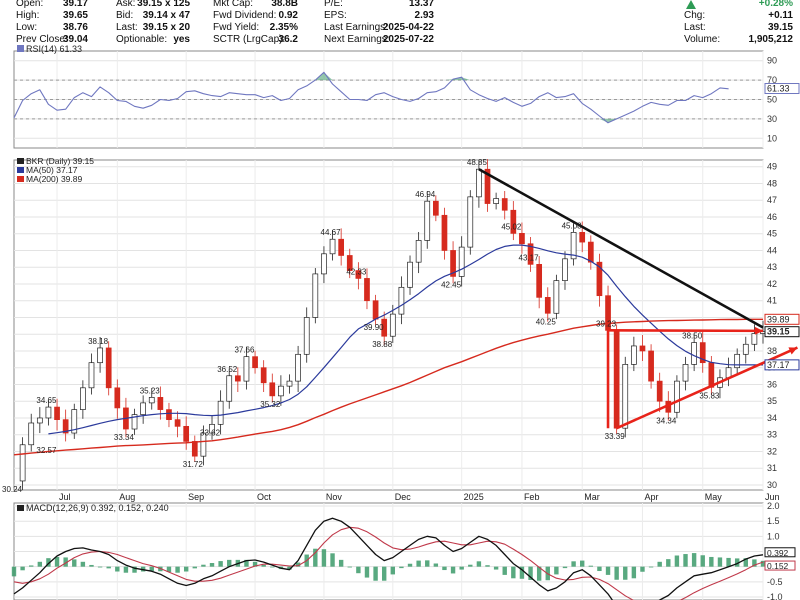 The height and width of the screenshot is (600, 800). I want to click on price-tick-label: 36, so click(772, 384).